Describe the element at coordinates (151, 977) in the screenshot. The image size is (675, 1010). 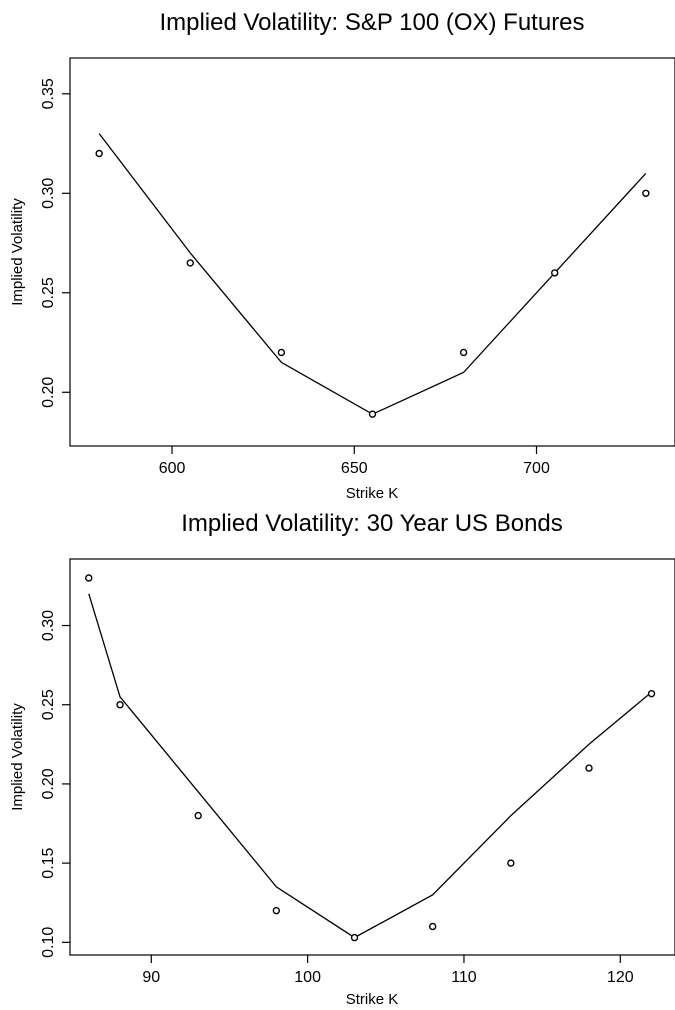
I see `x-tick-label: 90` at that location.